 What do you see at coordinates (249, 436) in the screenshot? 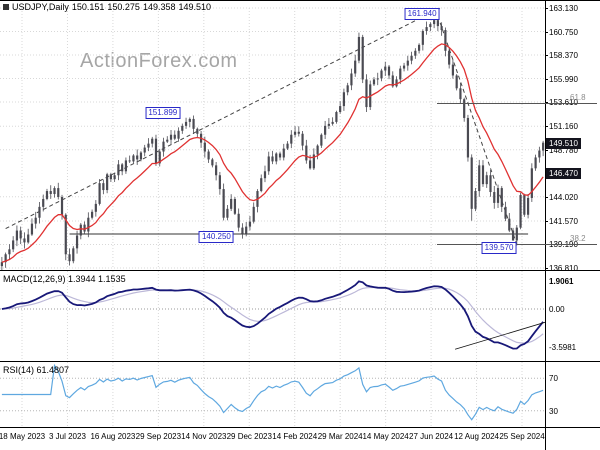
I see `x-axis-date-label: 29 Dec 2023` at bounding box center [249, 436].